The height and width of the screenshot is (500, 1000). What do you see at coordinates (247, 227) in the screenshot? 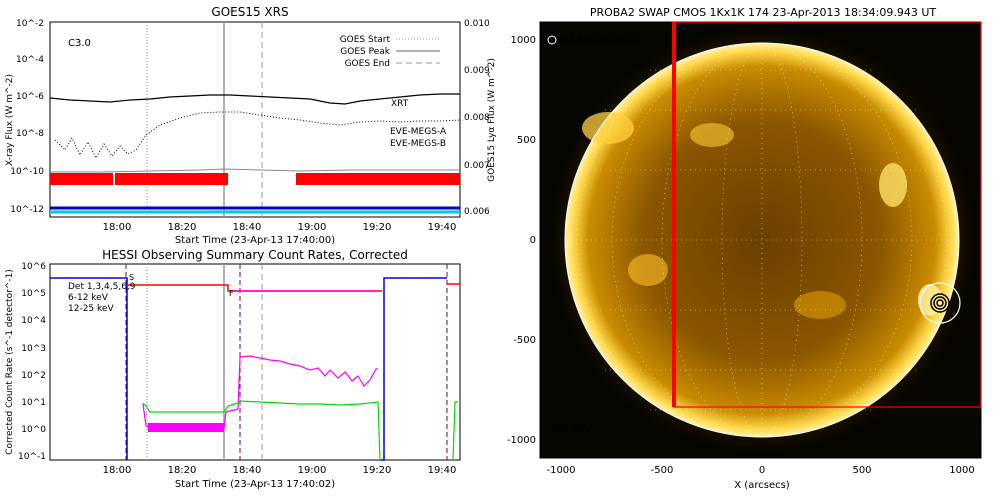
I see `goes-xtick: 18:40` at bounding box center [247, 227].